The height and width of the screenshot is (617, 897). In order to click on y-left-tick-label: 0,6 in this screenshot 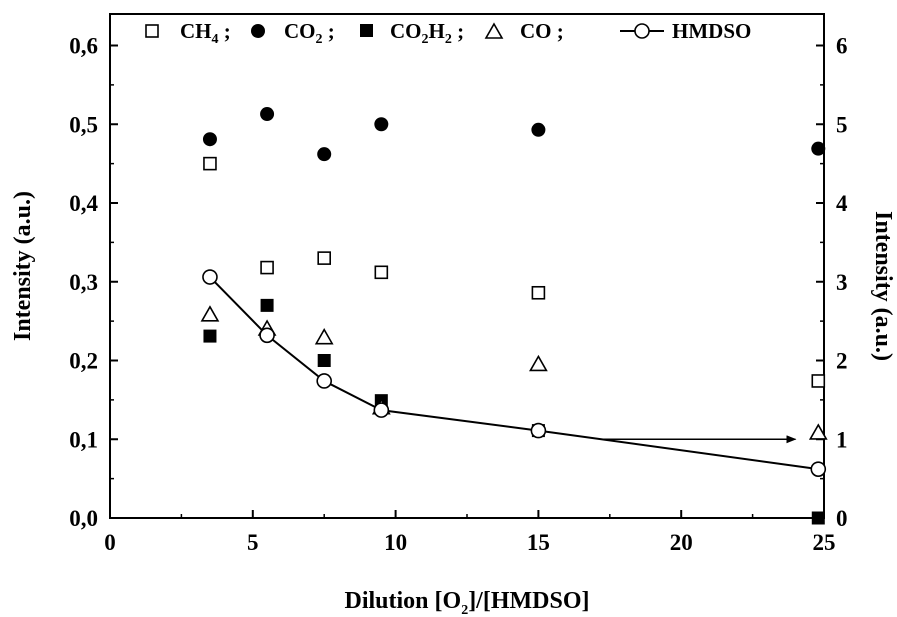, I will do `click(83, 46)`.